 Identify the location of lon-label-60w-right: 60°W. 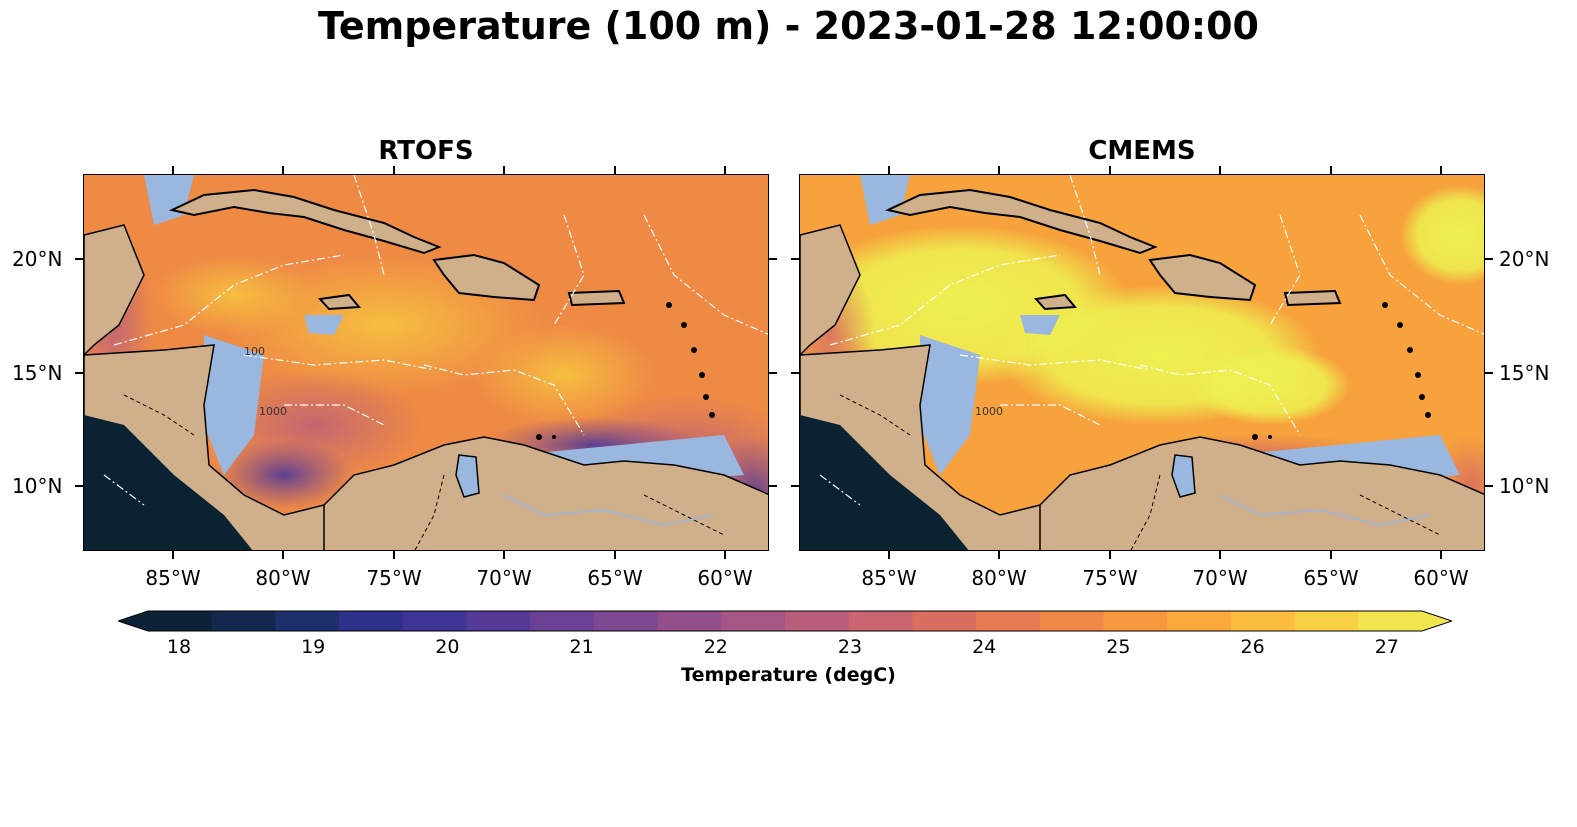
(1441, 578).